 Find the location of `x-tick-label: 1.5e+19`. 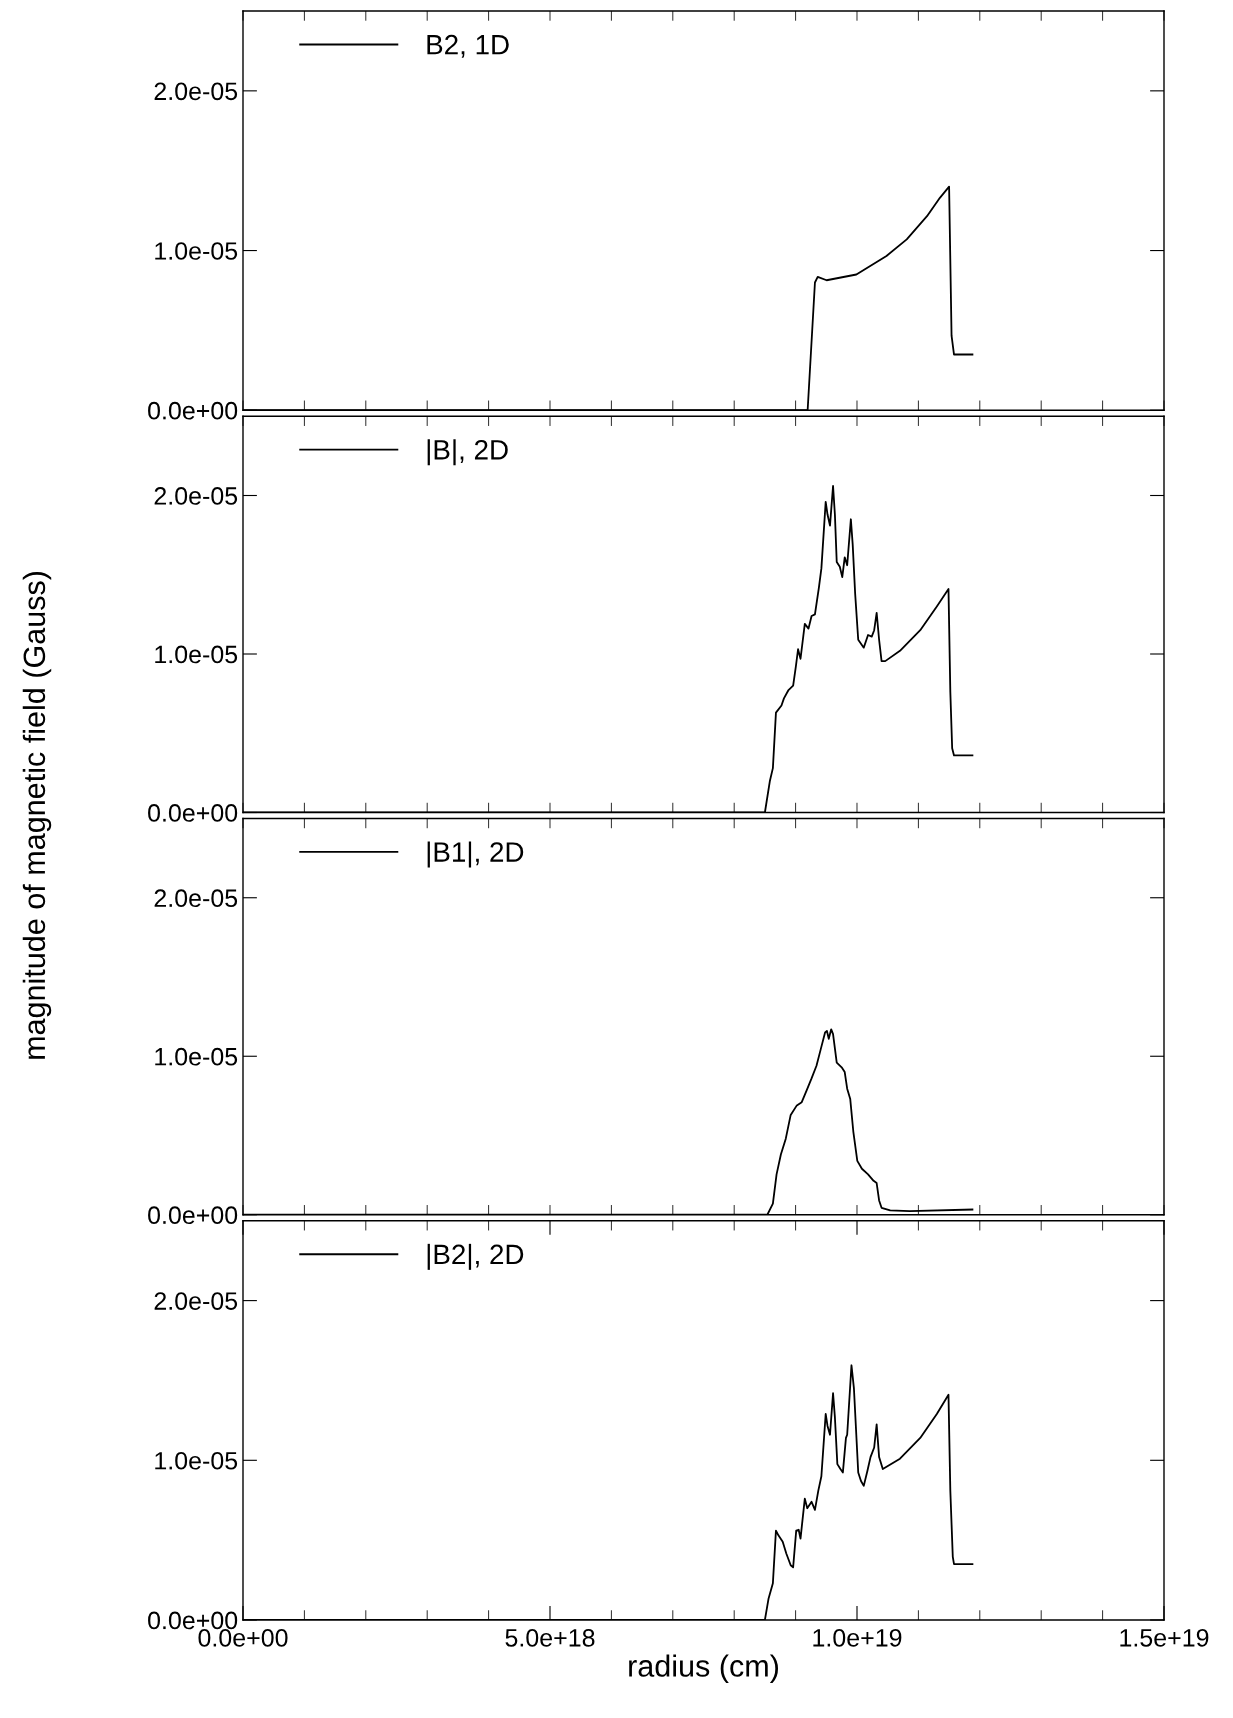

x-tick-label: 1.5e+19 is located at coordinates (1164, 1637).